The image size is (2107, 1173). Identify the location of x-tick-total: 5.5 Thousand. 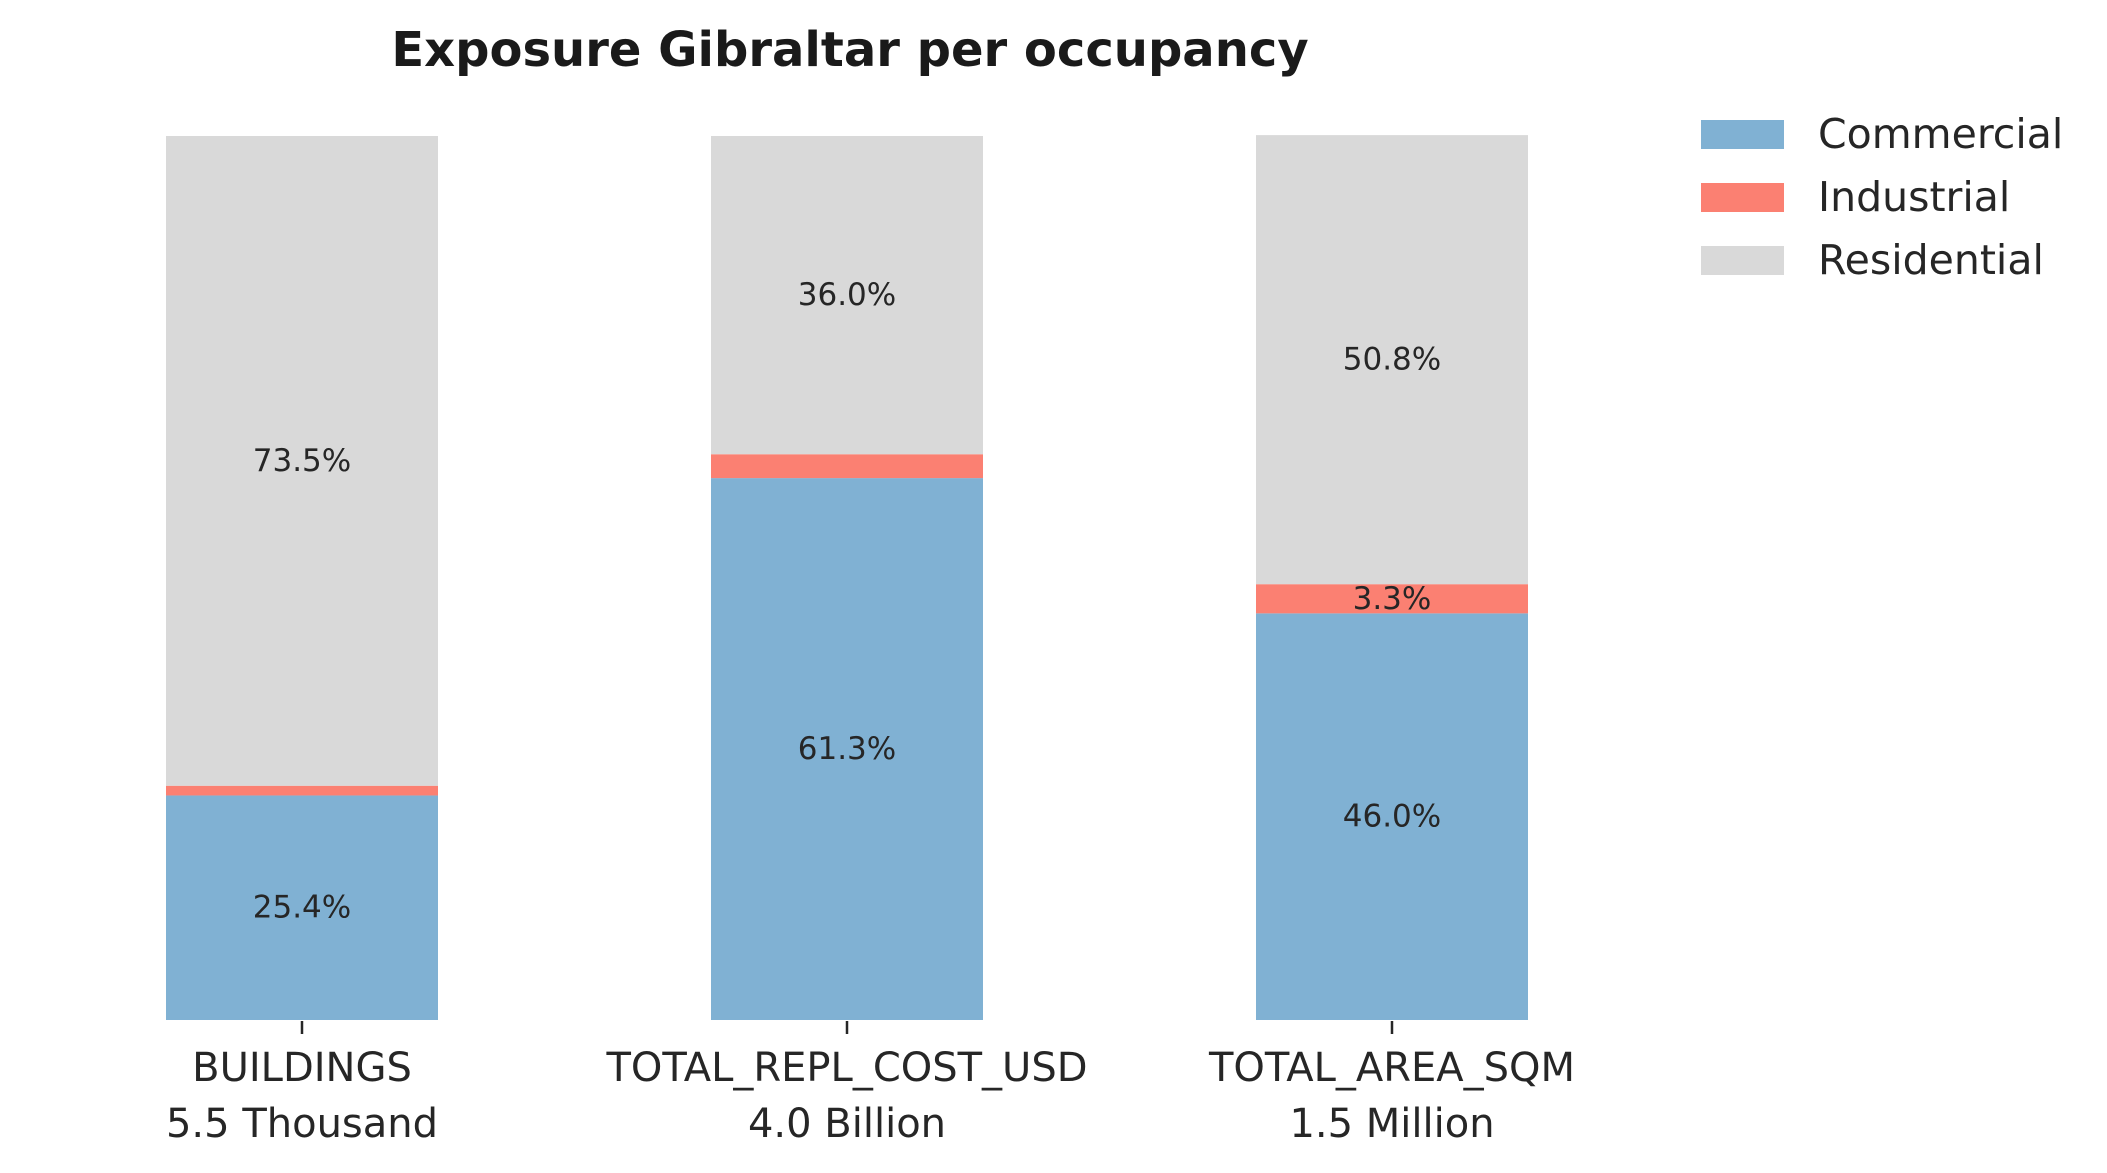
(302, 1124).